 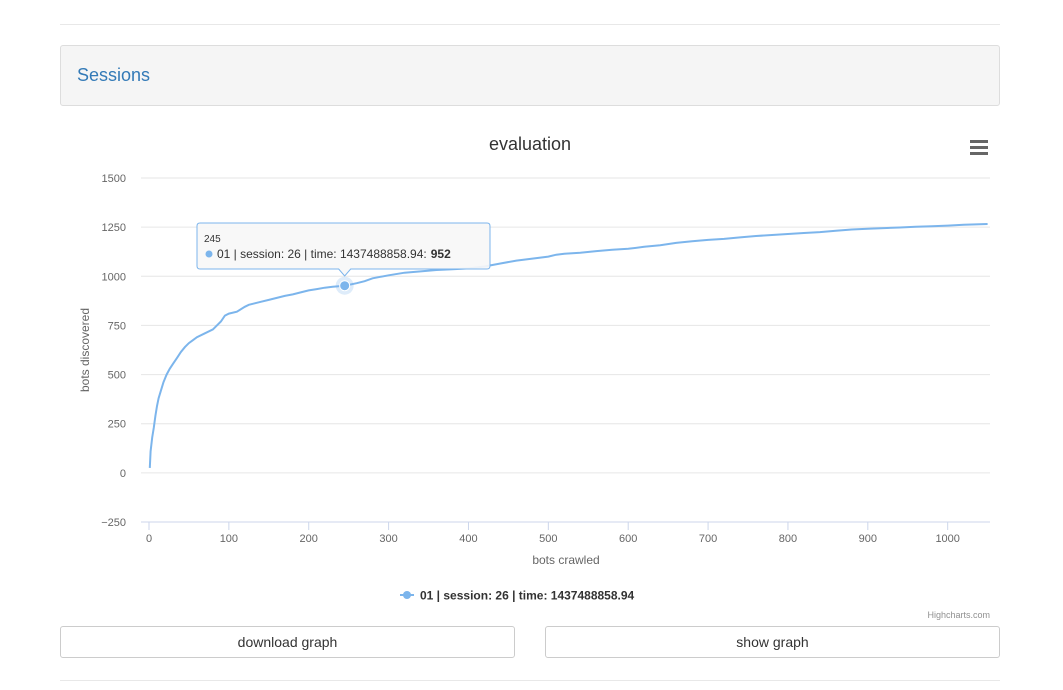 What do you see at coordinates (441, 254) in the screenshot?
I see `tooltip-value: 952` at bounding box center [441, 254].